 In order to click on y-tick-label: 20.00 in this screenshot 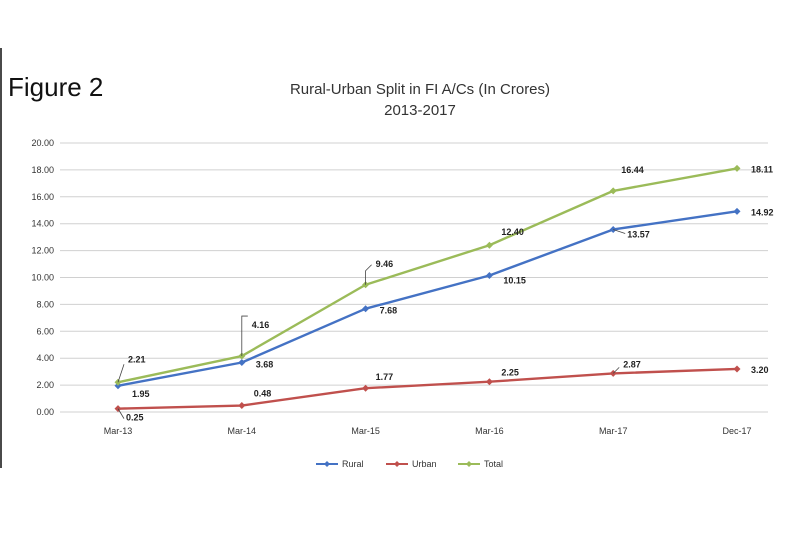, I will do `click(42, 143)`.